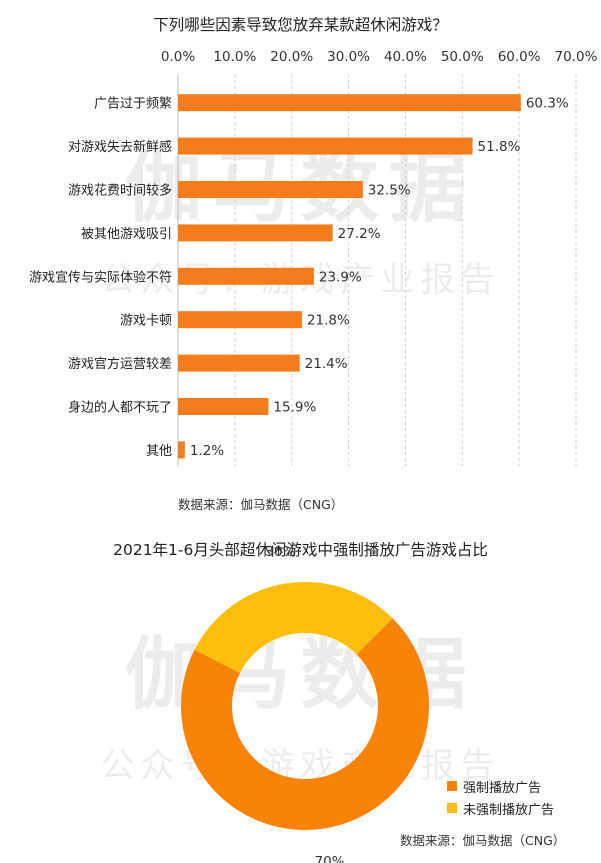 The image size is (601, 863). I want to click on value-label: 21.8%, so click(328, 321).